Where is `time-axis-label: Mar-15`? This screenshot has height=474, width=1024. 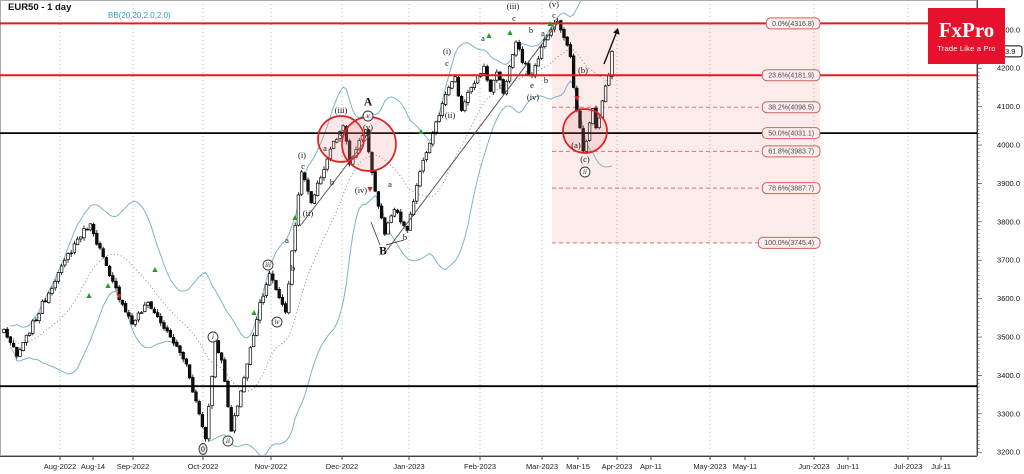 time-axis-label: Mar-15 is located at coordinates (578, 466).